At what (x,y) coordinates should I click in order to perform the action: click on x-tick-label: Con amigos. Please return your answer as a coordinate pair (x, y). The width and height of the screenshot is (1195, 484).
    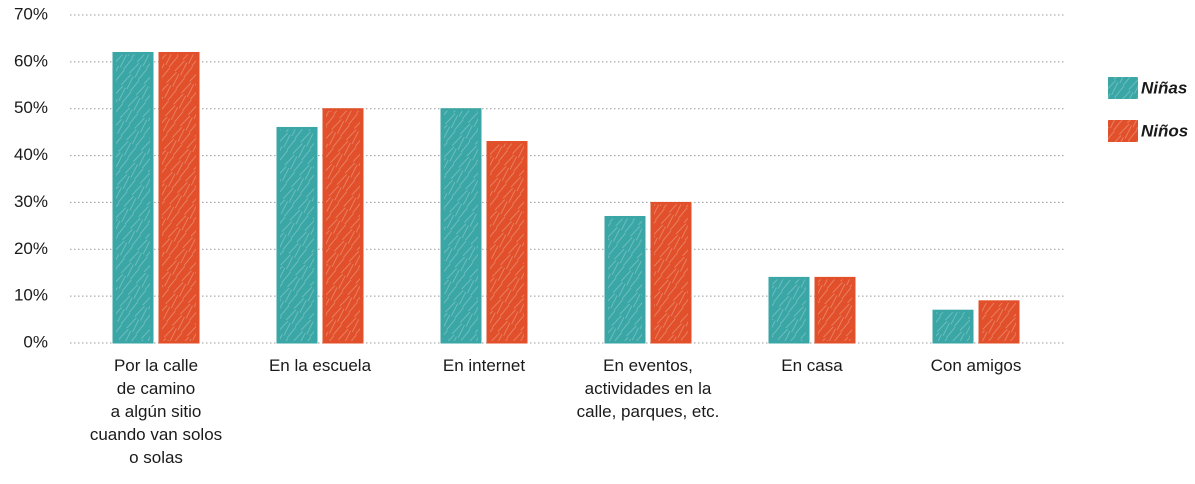
    Looking at the image, I should click on (976, 365).